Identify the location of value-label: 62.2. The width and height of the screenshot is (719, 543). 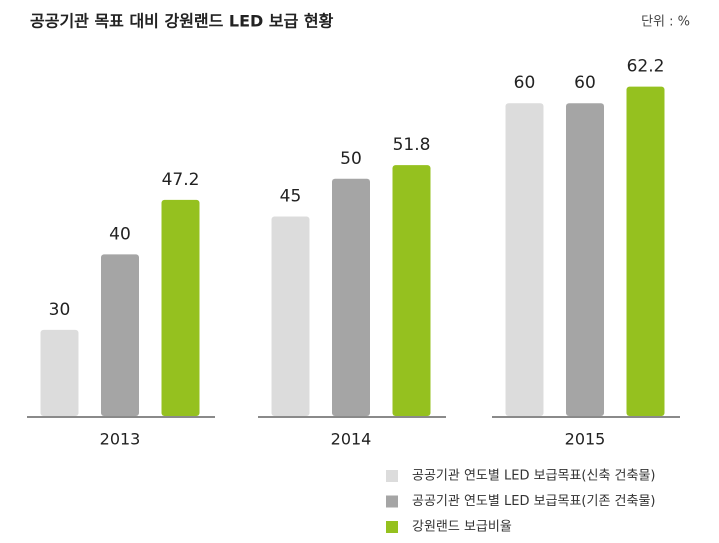
(646, 67).